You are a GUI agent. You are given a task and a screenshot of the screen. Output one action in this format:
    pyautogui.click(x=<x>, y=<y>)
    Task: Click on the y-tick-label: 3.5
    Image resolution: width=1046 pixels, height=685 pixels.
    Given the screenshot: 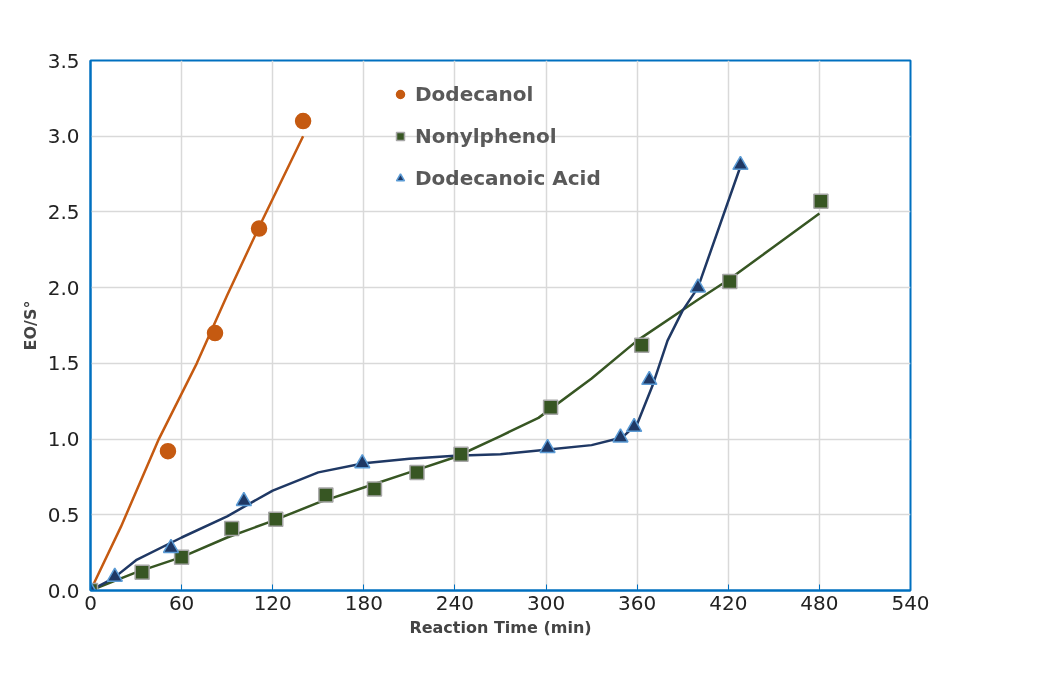 What is the action you would take?
    pyautogui.click(x=63, y=60)
    